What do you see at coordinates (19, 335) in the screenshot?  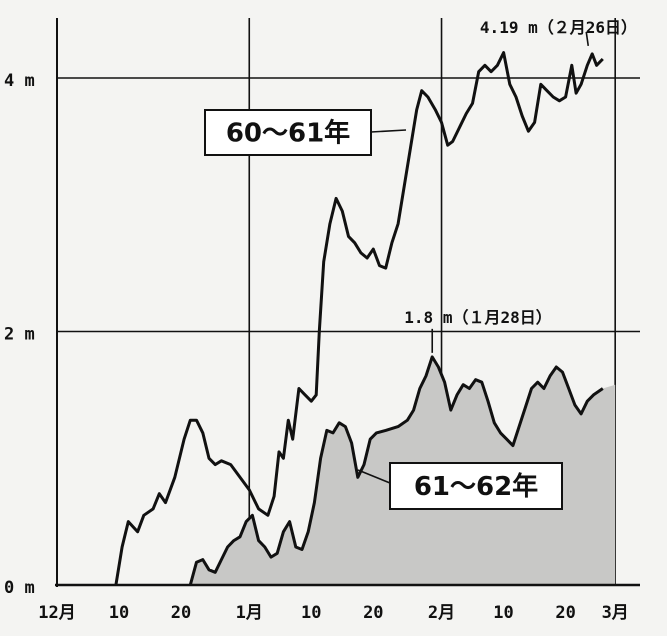 I see `y-tick-label: 2 m` at bounding box center [19, 335].